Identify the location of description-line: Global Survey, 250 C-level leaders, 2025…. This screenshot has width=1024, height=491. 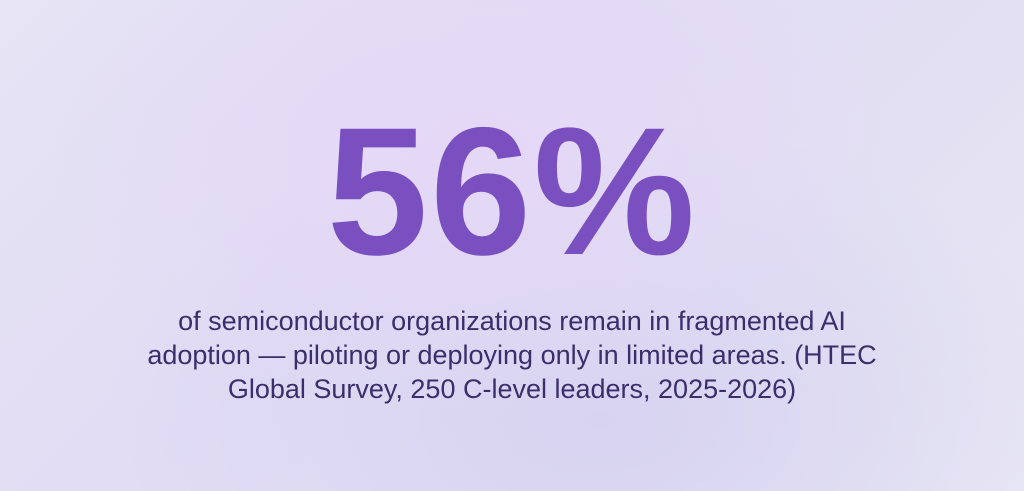
(512, 389).